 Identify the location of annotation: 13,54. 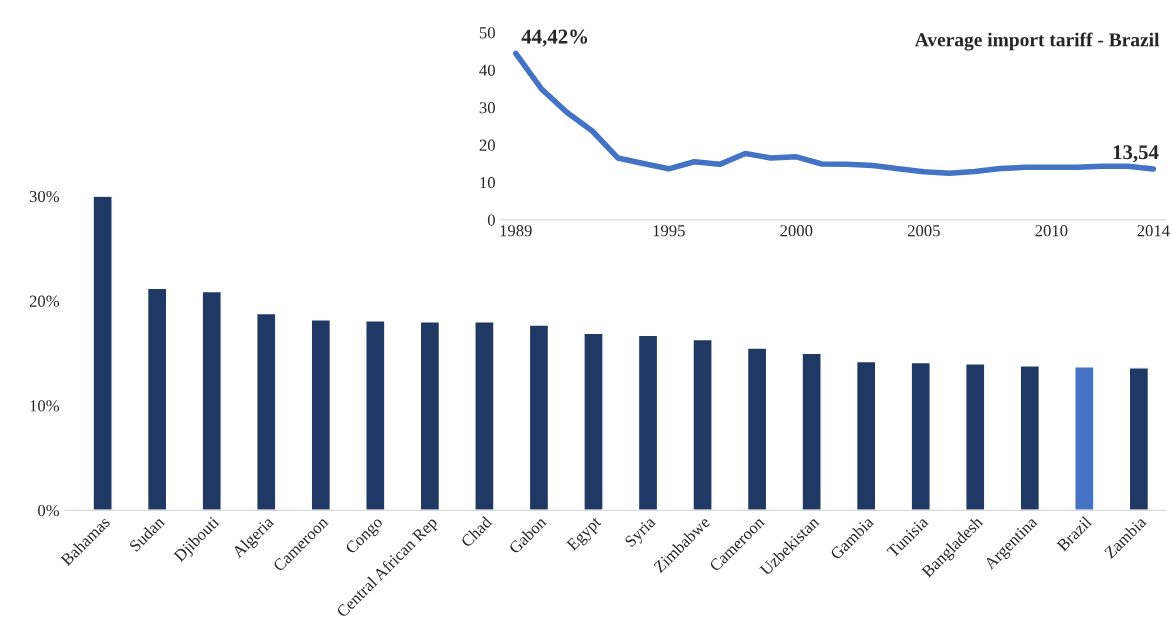
(1136, 154).